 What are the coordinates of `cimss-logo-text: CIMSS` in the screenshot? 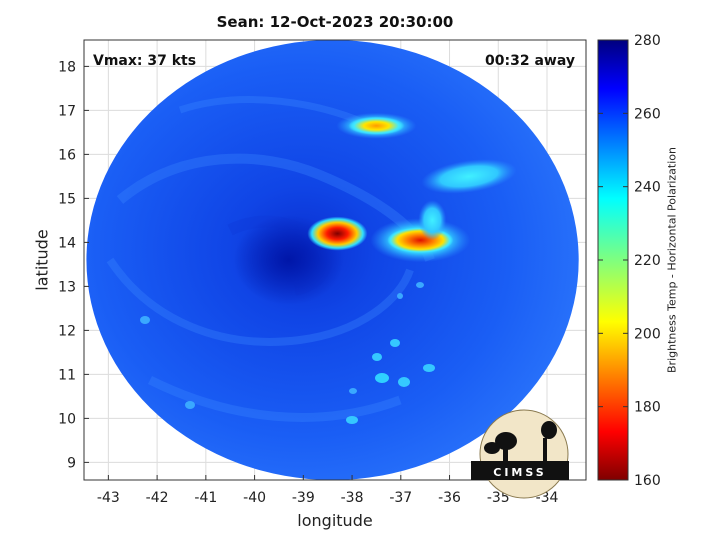 It's located at (519, 472).